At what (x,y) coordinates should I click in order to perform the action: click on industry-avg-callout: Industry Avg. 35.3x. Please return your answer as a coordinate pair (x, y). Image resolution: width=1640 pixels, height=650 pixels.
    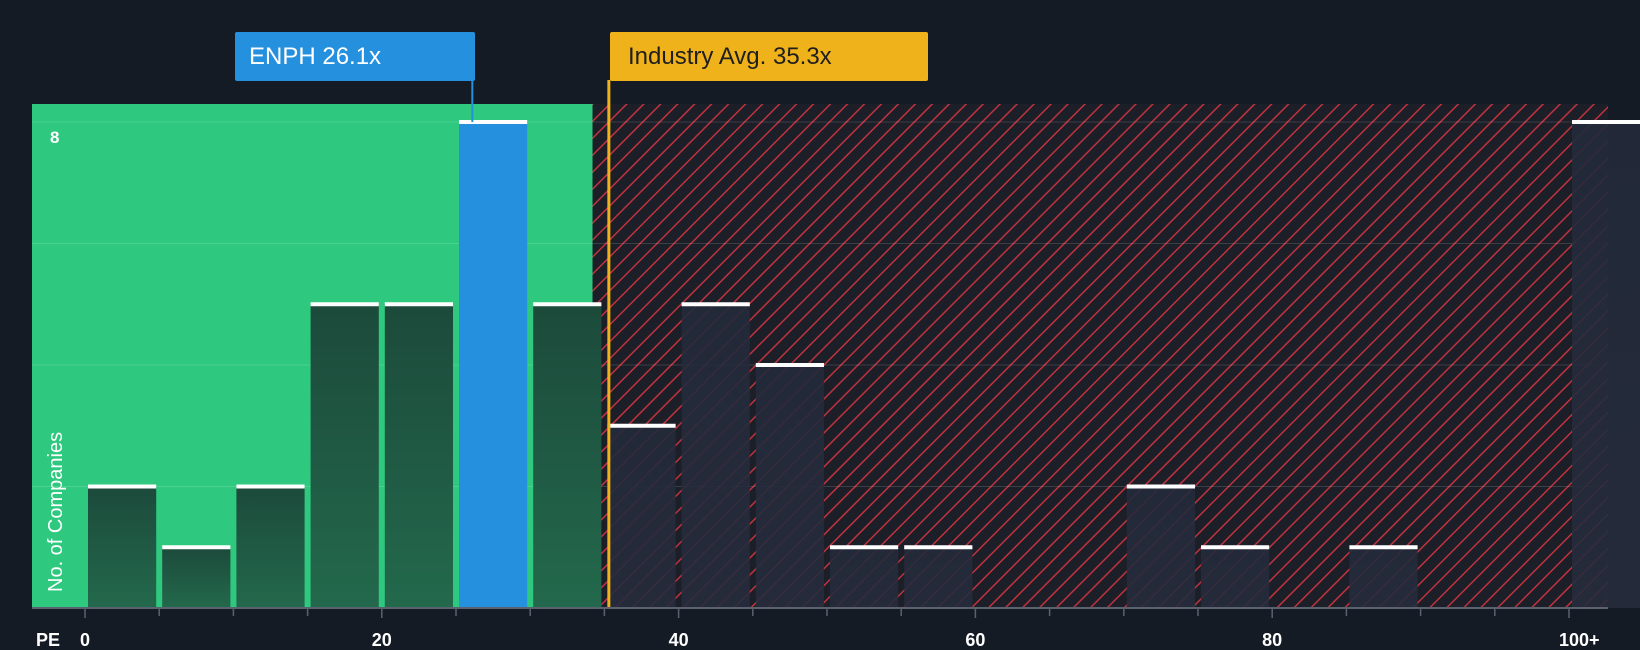
    Looking at the image, I should click on (769, 56).